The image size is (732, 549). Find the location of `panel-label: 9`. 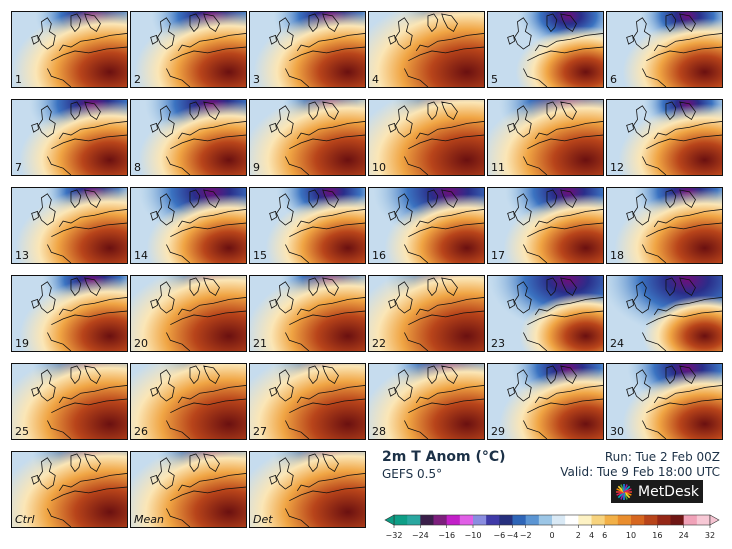

panel-label: 9 is located at coordinates (256, 167).